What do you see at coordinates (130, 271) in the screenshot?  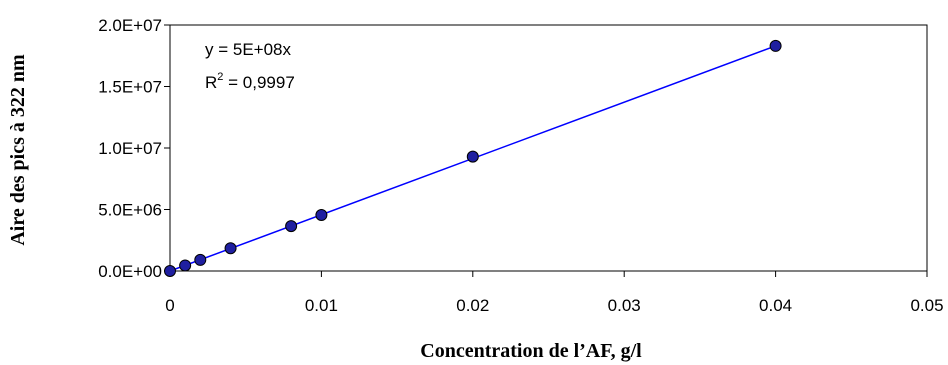 I see `y-tick-label: 0.0E+00` at bounding box center [130, 271].